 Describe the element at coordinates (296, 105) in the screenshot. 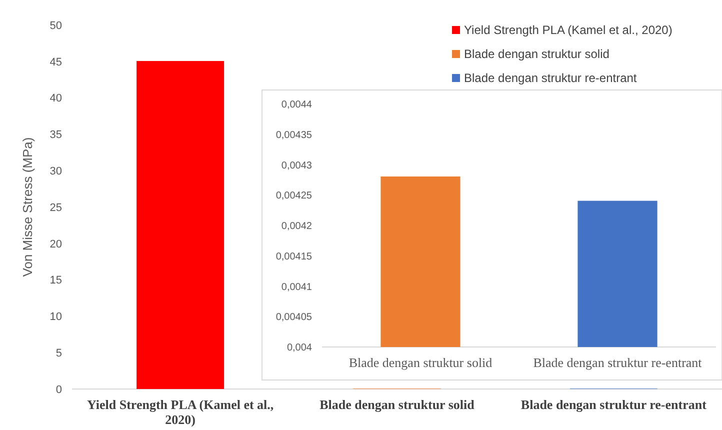

I see `y-tick-label: 0,0044` at that location.